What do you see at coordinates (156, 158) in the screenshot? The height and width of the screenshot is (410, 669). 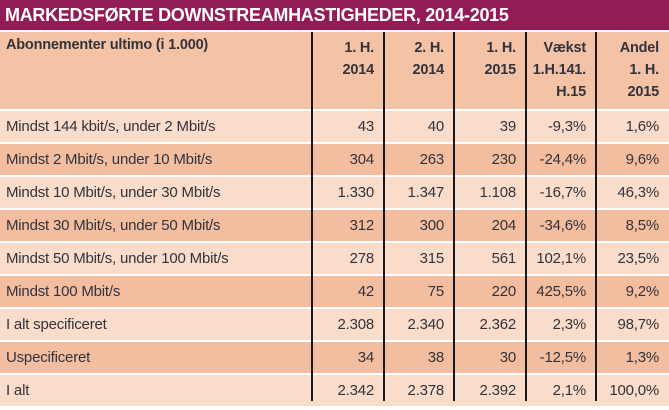 I see `row-label: Mindst 2 Mbit/s, under 10 Mbit/s` at bounding box center [156, 158].